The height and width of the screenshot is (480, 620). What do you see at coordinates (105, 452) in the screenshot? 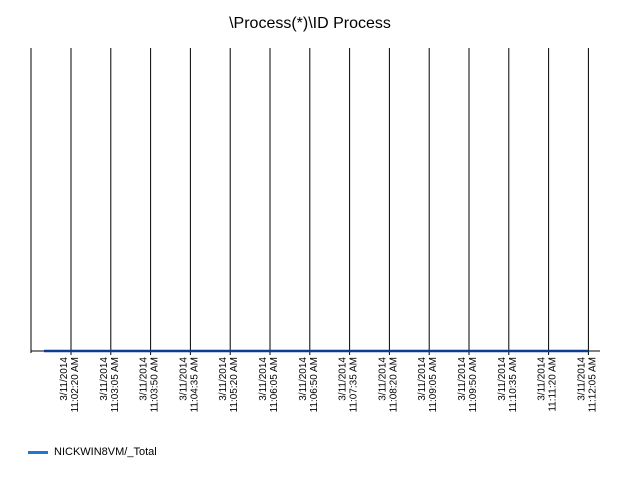
I see `legend-label: NICKWIN8VM/_Total` at bounding box center [105, 452].